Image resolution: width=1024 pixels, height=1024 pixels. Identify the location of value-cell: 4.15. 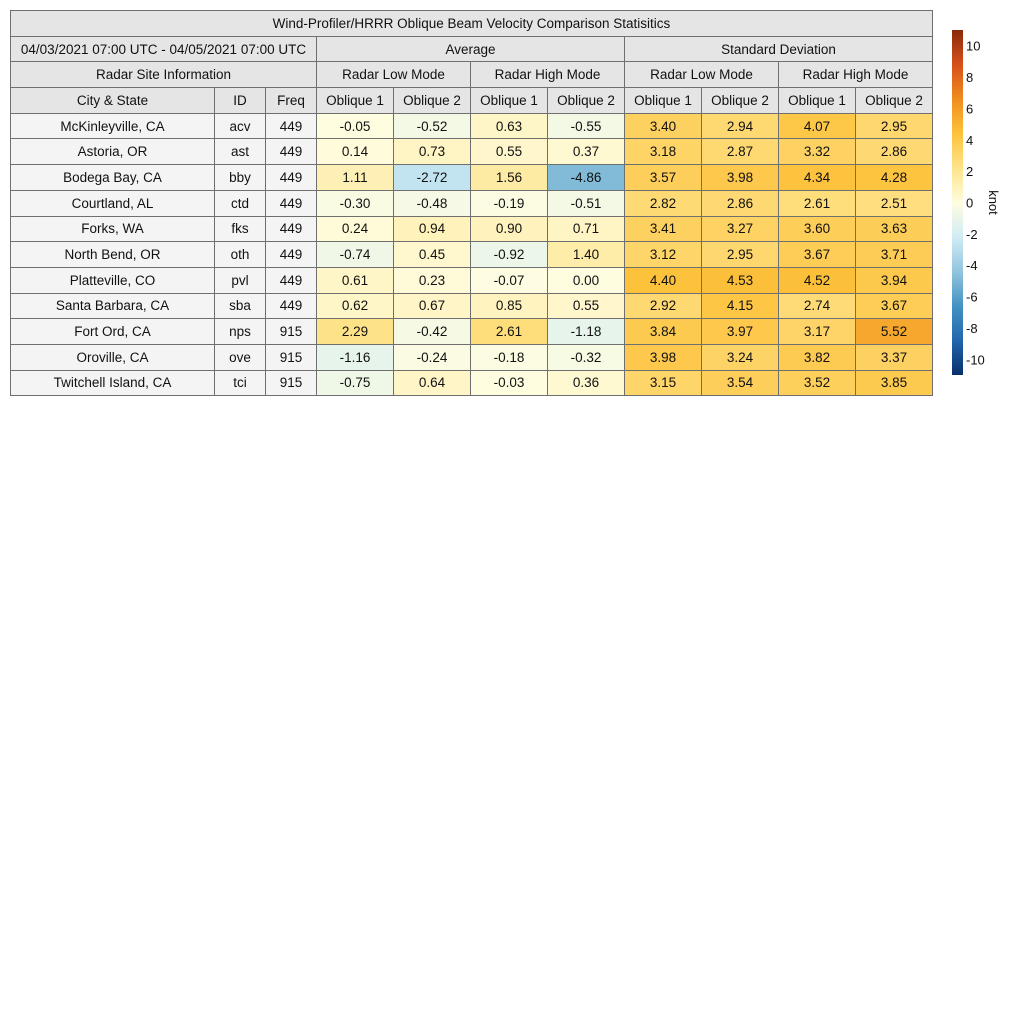
(740, 306).